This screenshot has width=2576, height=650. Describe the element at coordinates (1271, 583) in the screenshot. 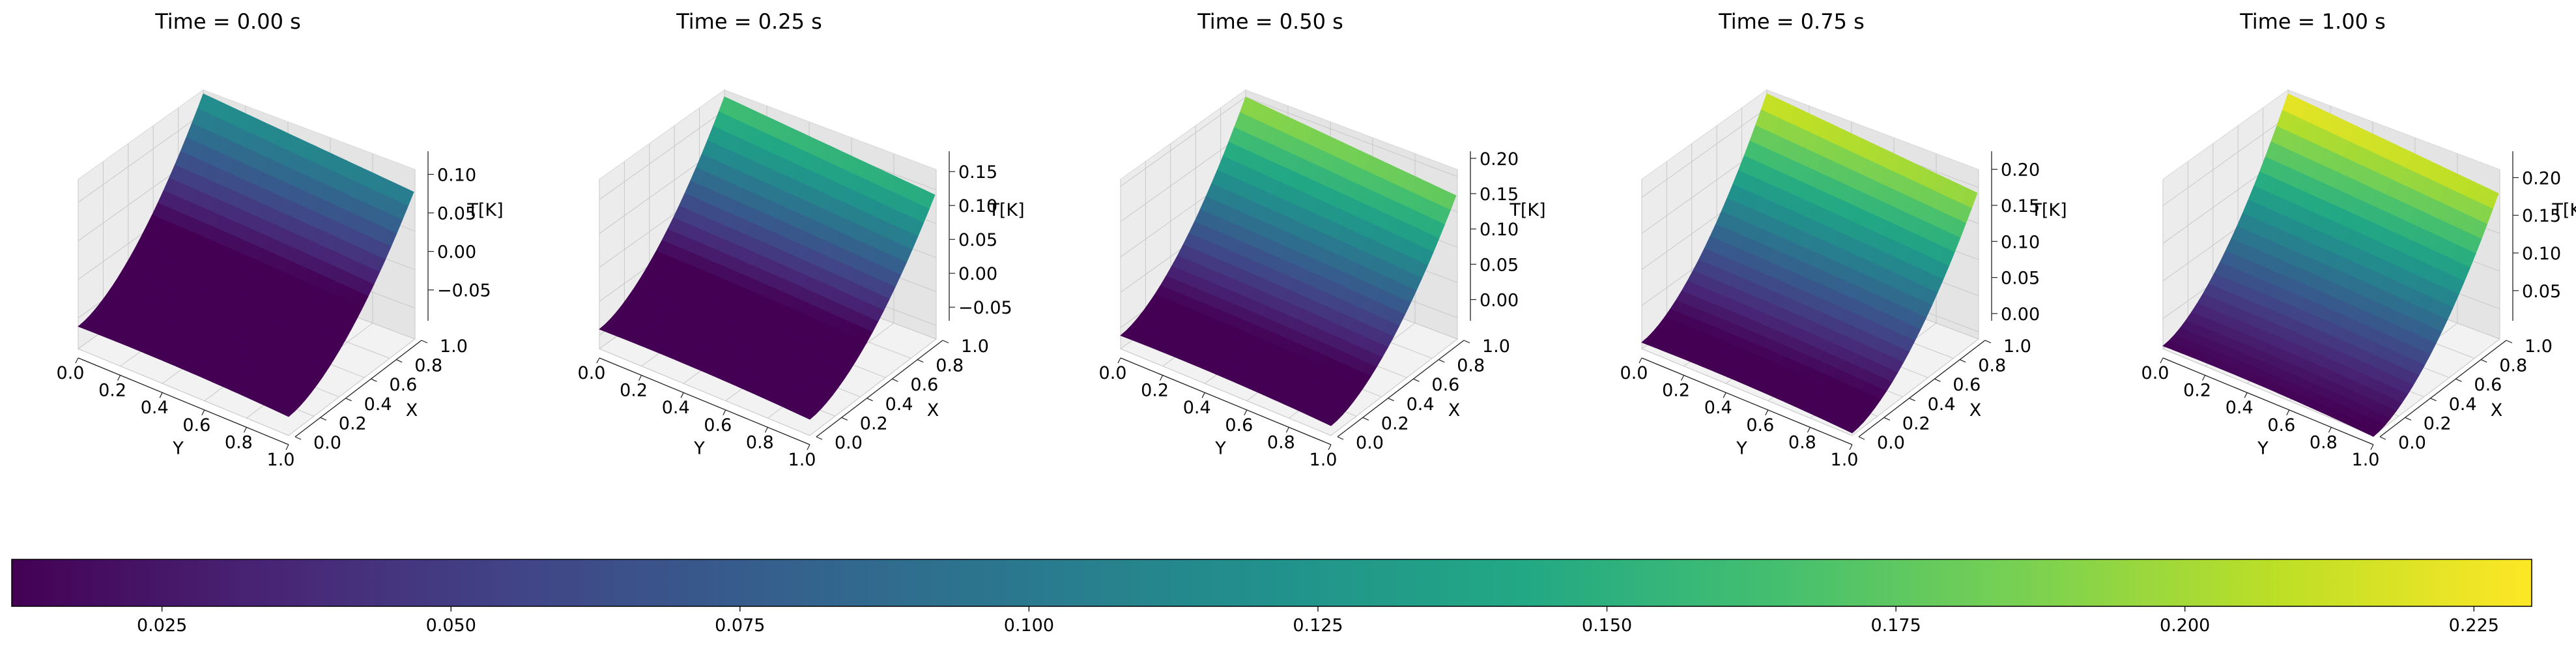

I see `colorbar-fill` at that location.